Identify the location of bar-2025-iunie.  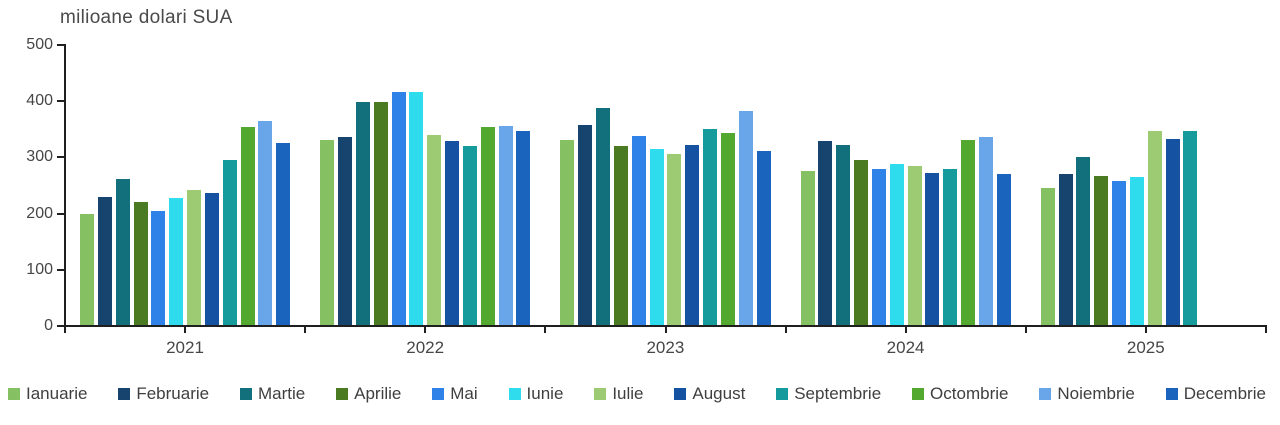
(1136, 251).